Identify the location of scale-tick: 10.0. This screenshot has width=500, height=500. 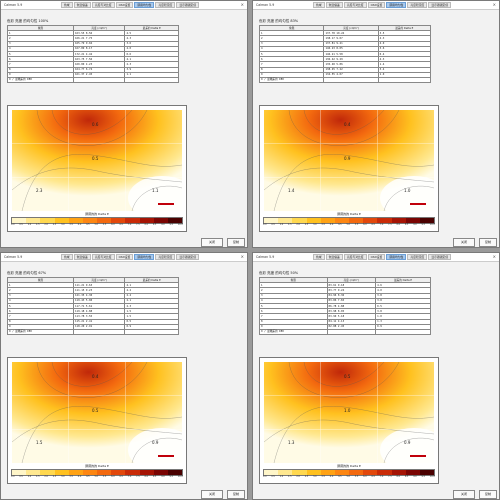
(432, 224).